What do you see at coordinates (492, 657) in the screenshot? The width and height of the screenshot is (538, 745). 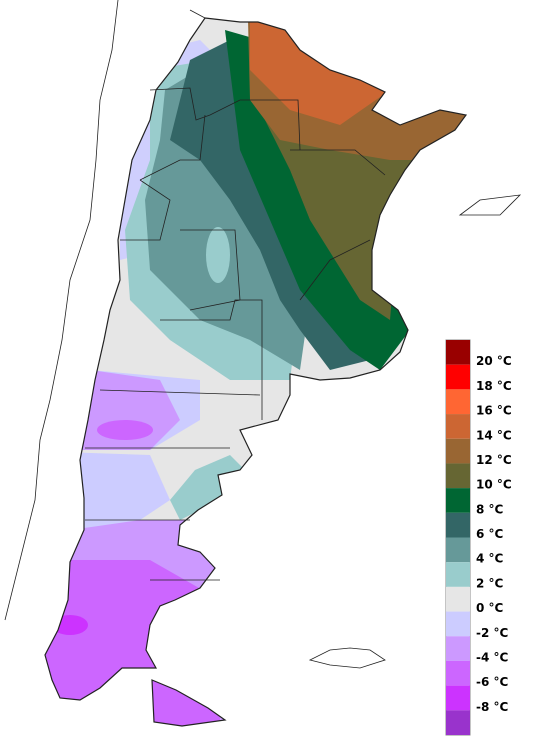 I see `legend-label: -4 °C` at bounding box center [492, 657].